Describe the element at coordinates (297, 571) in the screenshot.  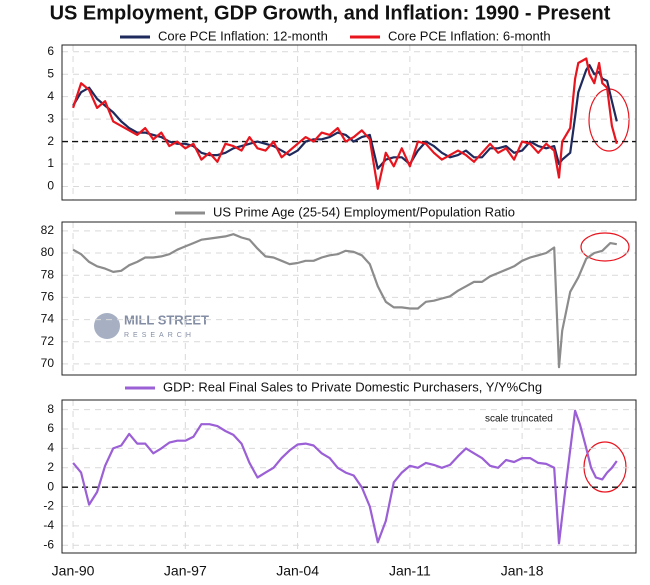
I see `x-tick-label: Jan-04` at that location.